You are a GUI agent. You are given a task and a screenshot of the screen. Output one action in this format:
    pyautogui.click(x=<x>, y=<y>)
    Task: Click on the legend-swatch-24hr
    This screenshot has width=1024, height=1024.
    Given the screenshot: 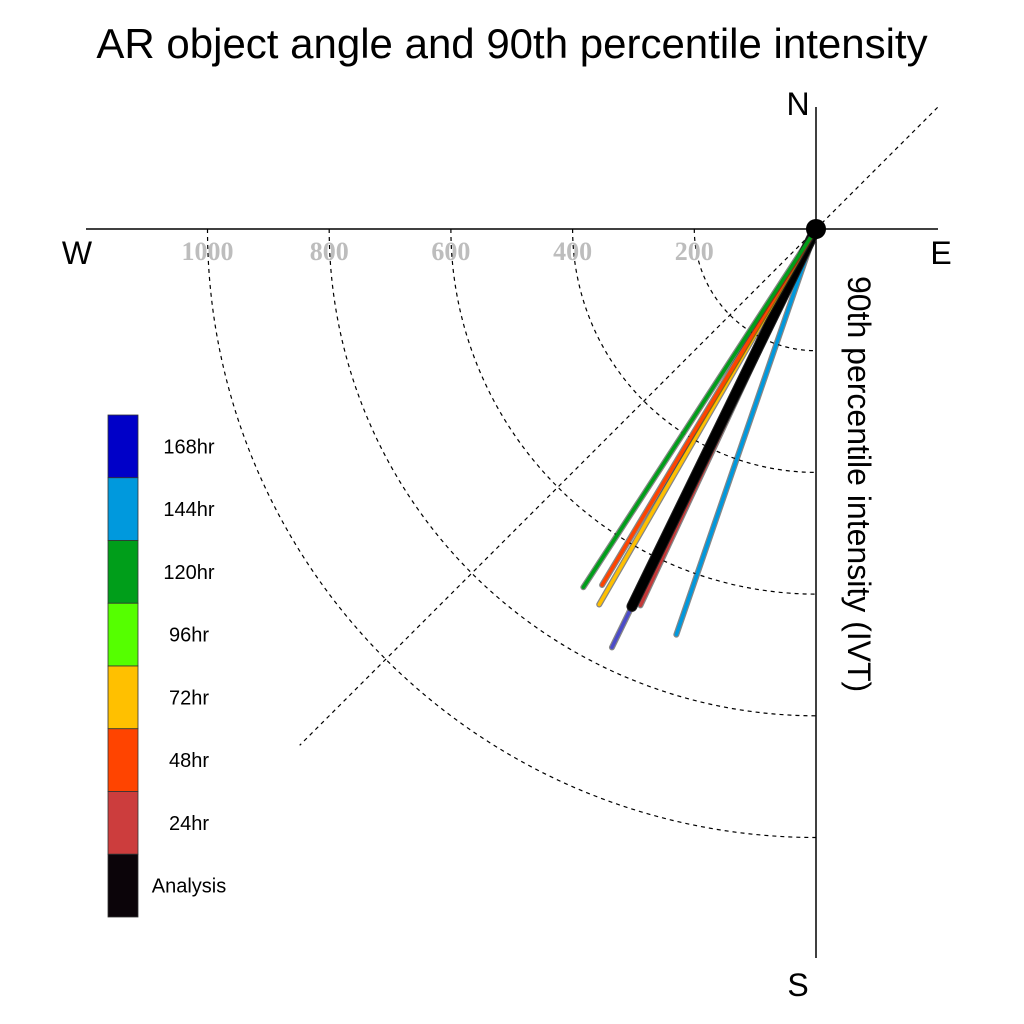 What is the action you would take?
    pyautogui.click(x=123, y=823)
    